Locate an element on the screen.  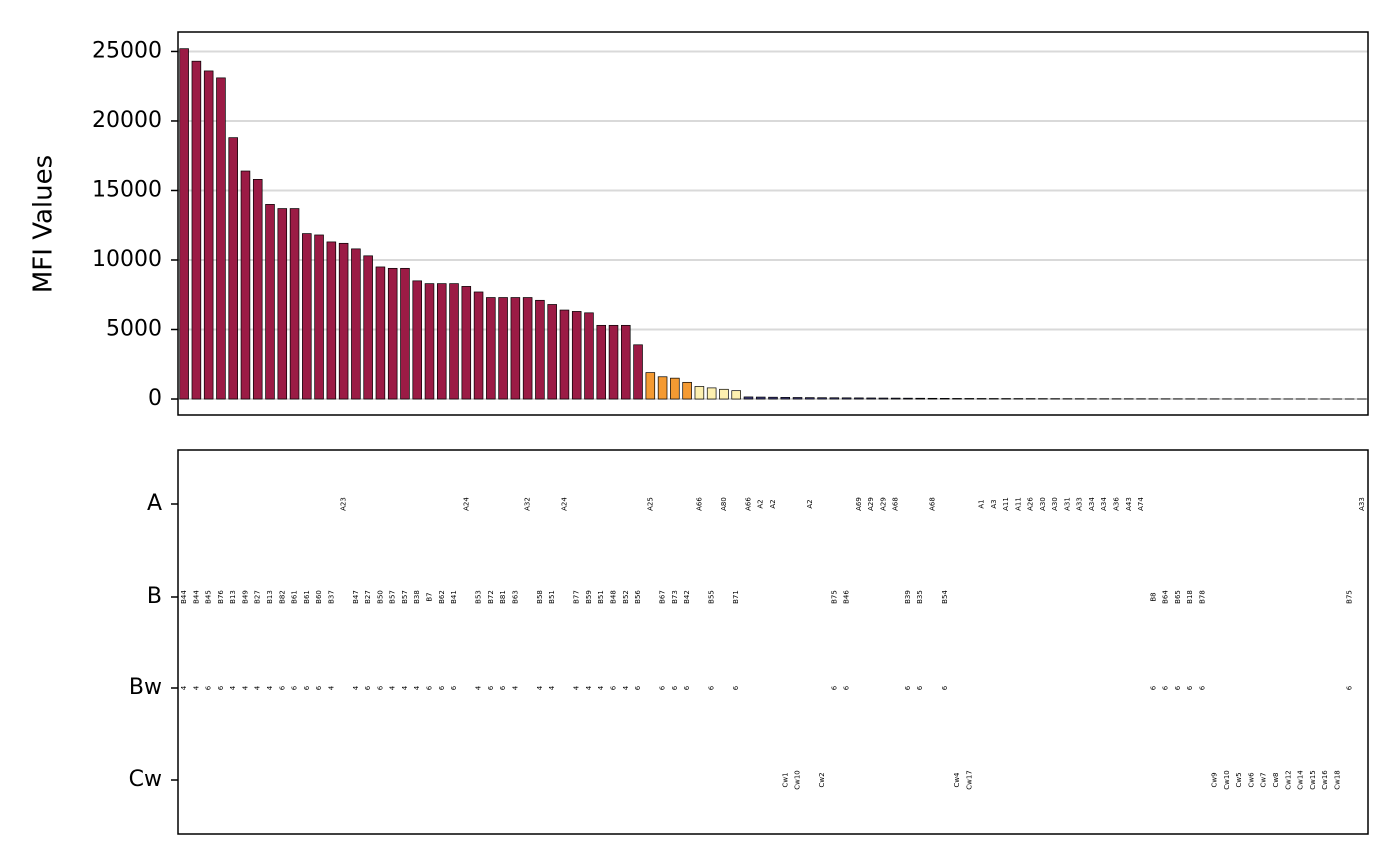
y-tick-label: 0 is located at coordinates (155, 398).